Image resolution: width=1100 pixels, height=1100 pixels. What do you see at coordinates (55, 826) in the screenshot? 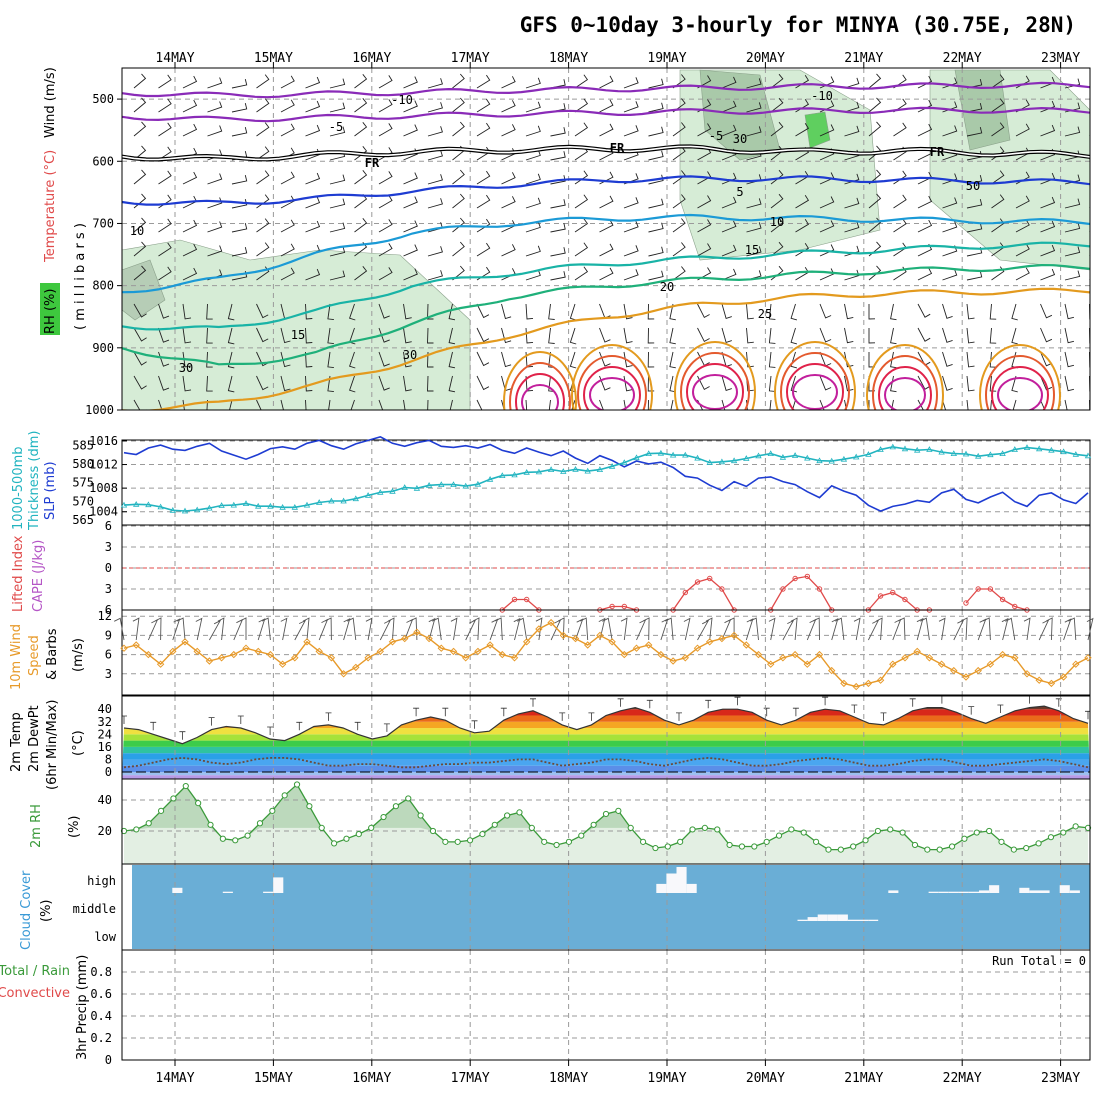
I see `rh-panel-labels: 2m RH (%)` at bounding box center [55, 826].